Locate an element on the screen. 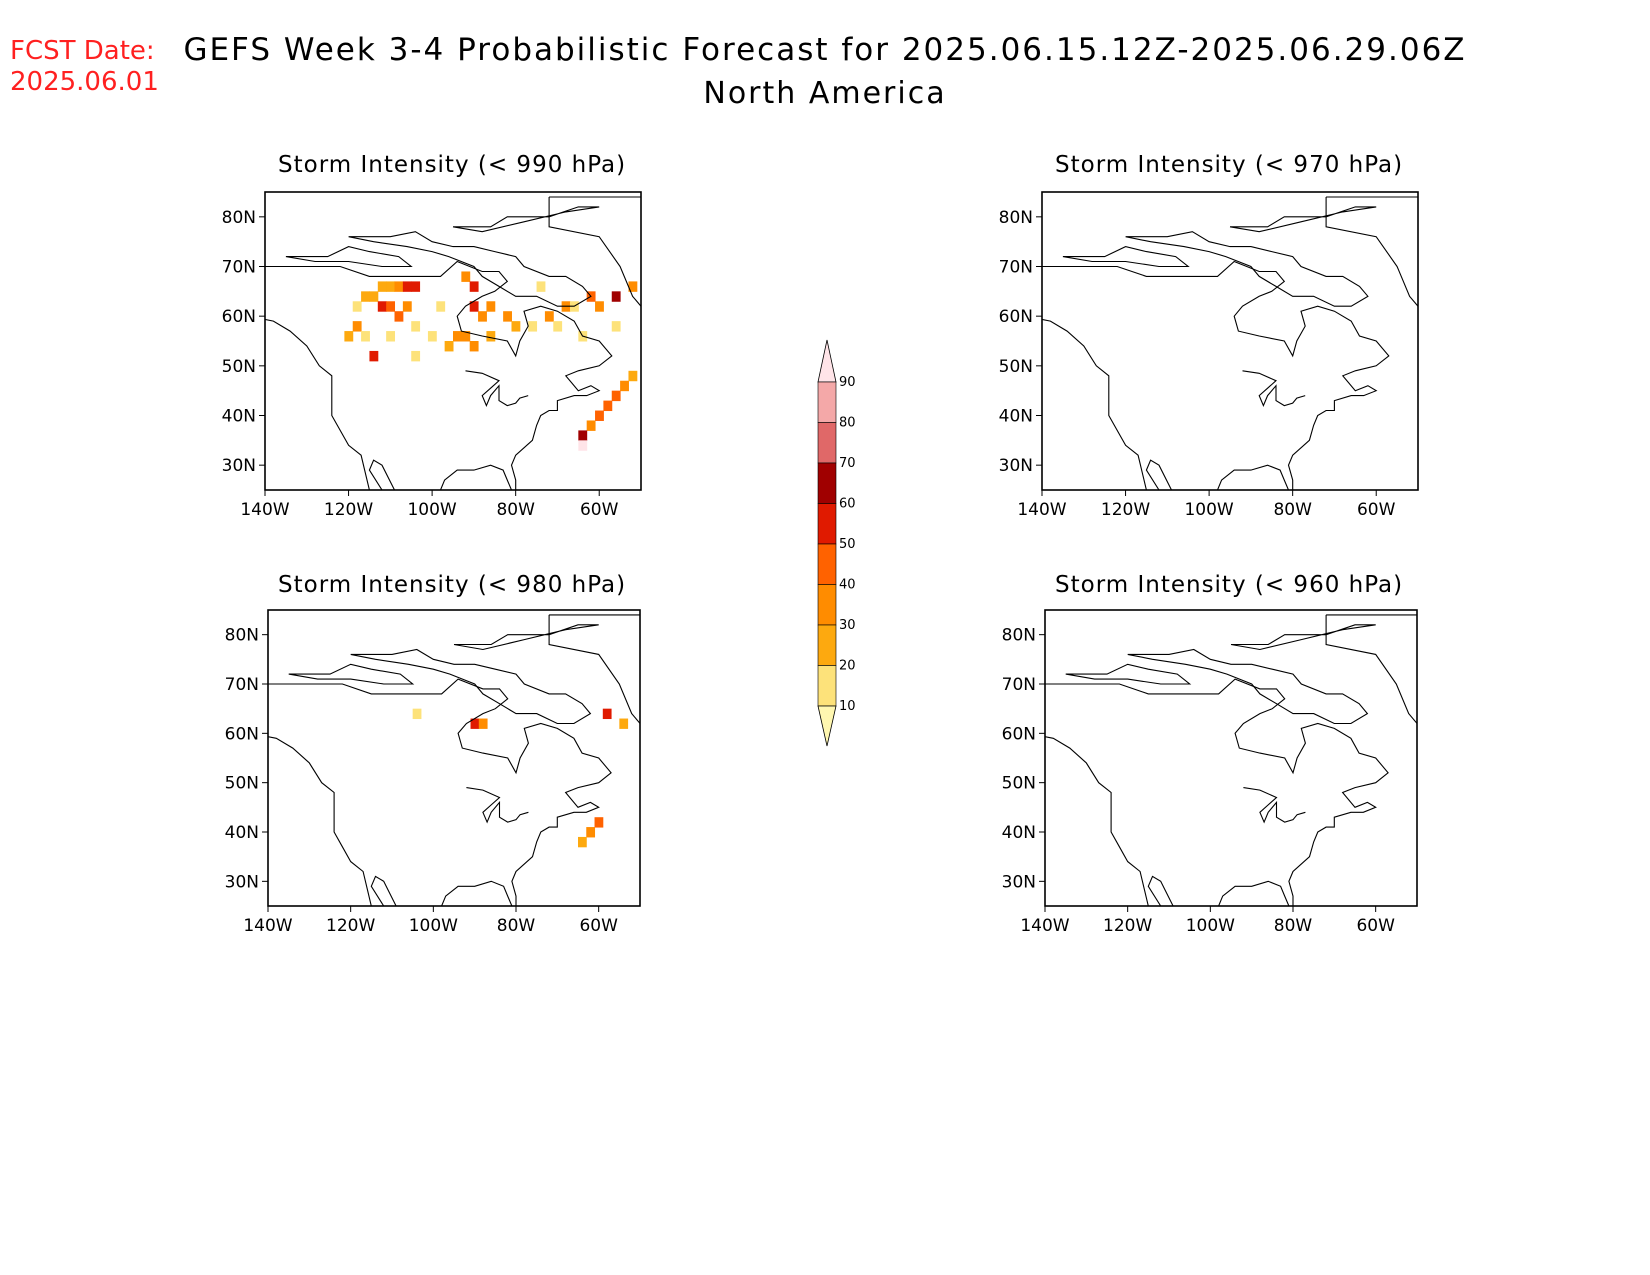 This screenshot has height=1275, width=1650. colorbar-label: 20 is located at coordinates (847, 666).